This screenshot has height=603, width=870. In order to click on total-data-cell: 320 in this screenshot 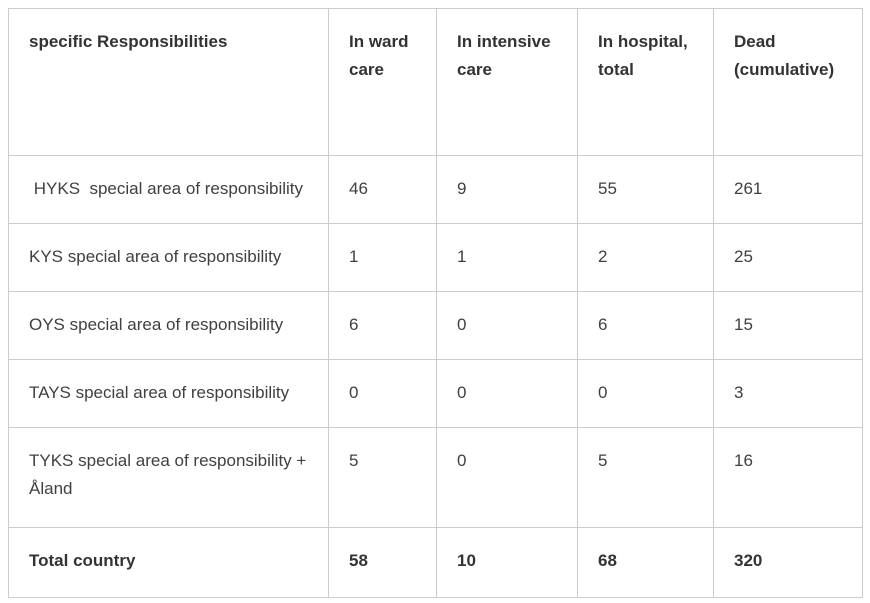, I will do `click(788, 562)`.